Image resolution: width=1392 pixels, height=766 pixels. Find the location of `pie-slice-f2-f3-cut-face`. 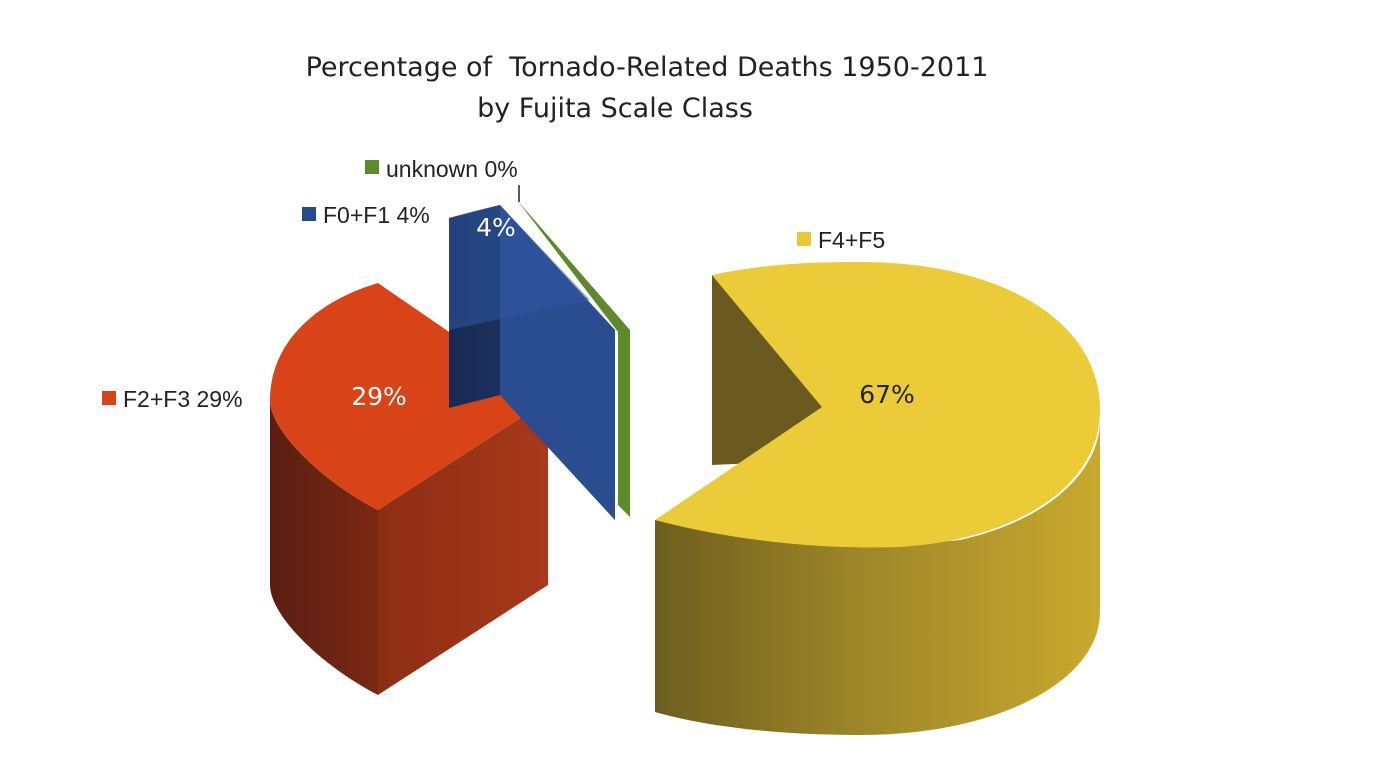

pie-slice-f2-f3-cut-face is located at coordinates (463, 547).